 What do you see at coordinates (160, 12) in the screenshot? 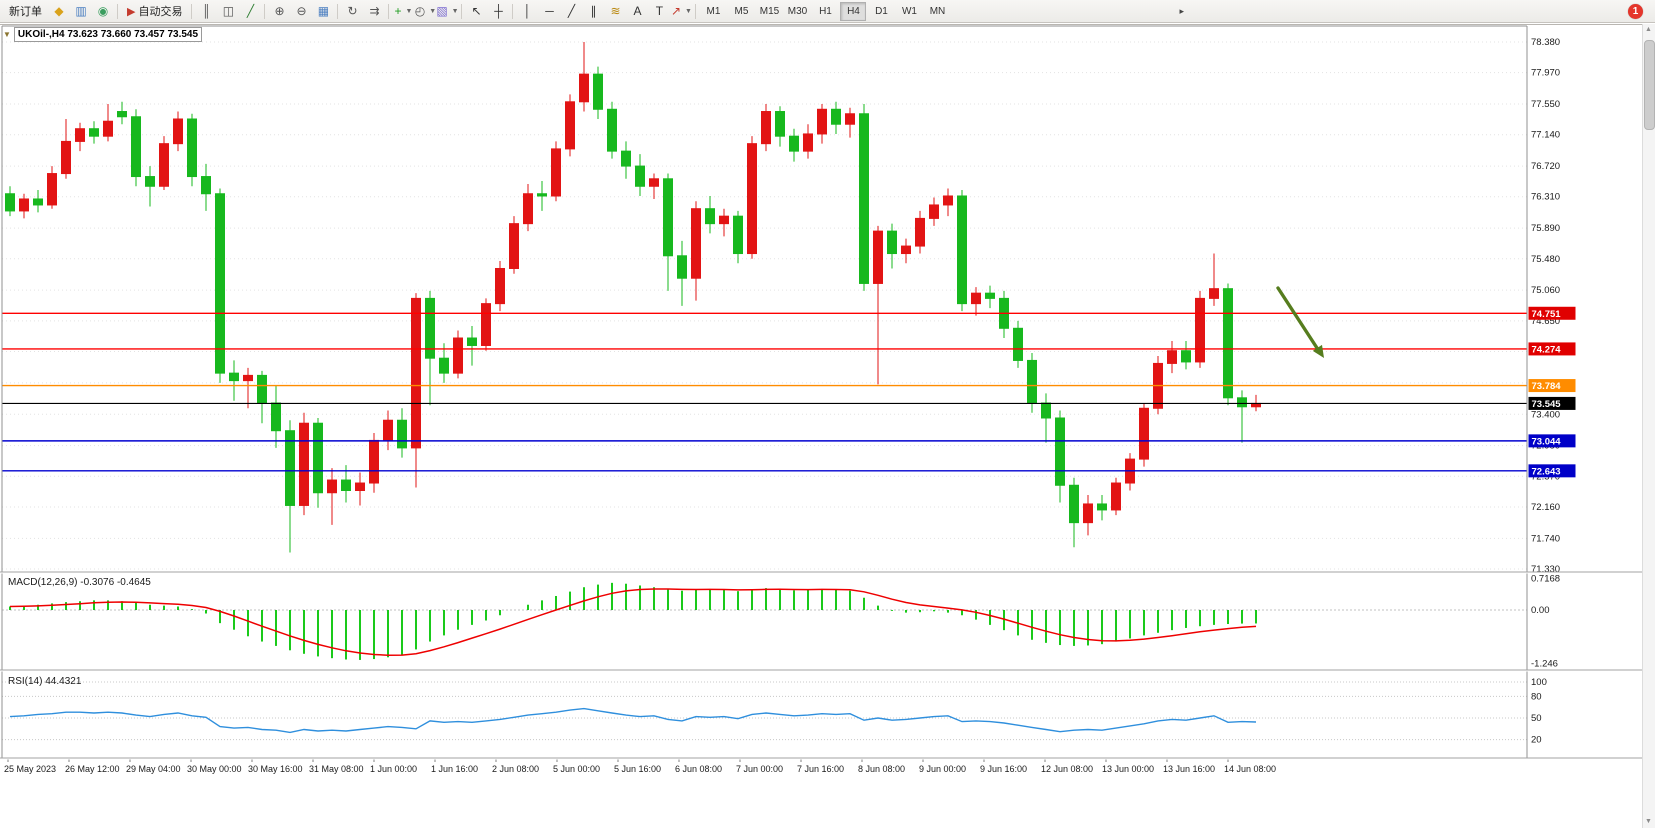
I see `autotrading-button-label: 自动交易` at bounding box center [160, 12].